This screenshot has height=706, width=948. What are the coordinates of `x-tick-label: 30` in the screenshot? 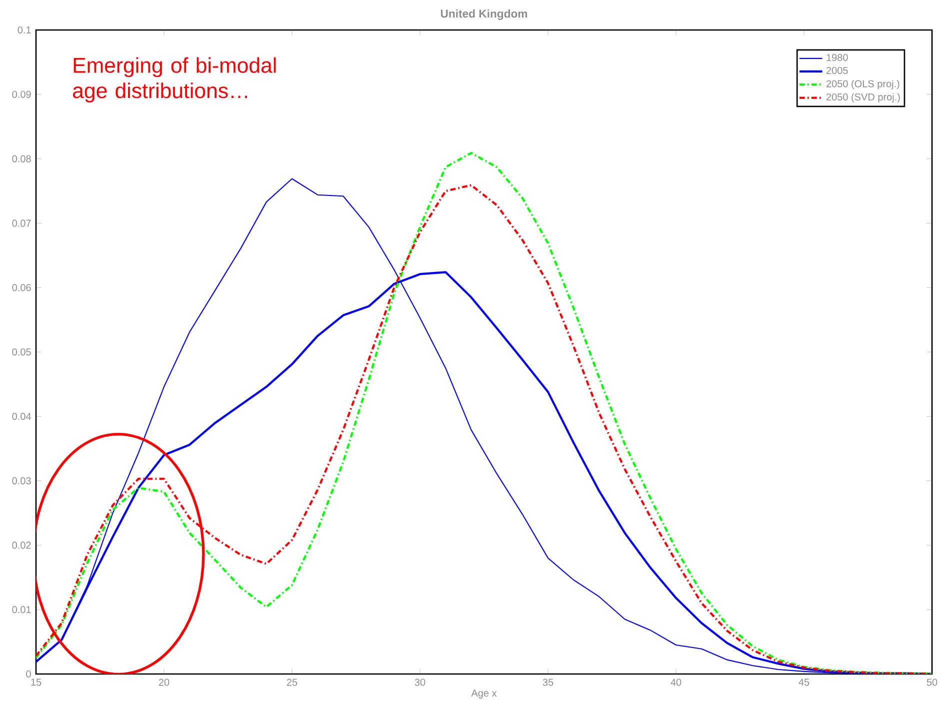 It's located at (420, 682).